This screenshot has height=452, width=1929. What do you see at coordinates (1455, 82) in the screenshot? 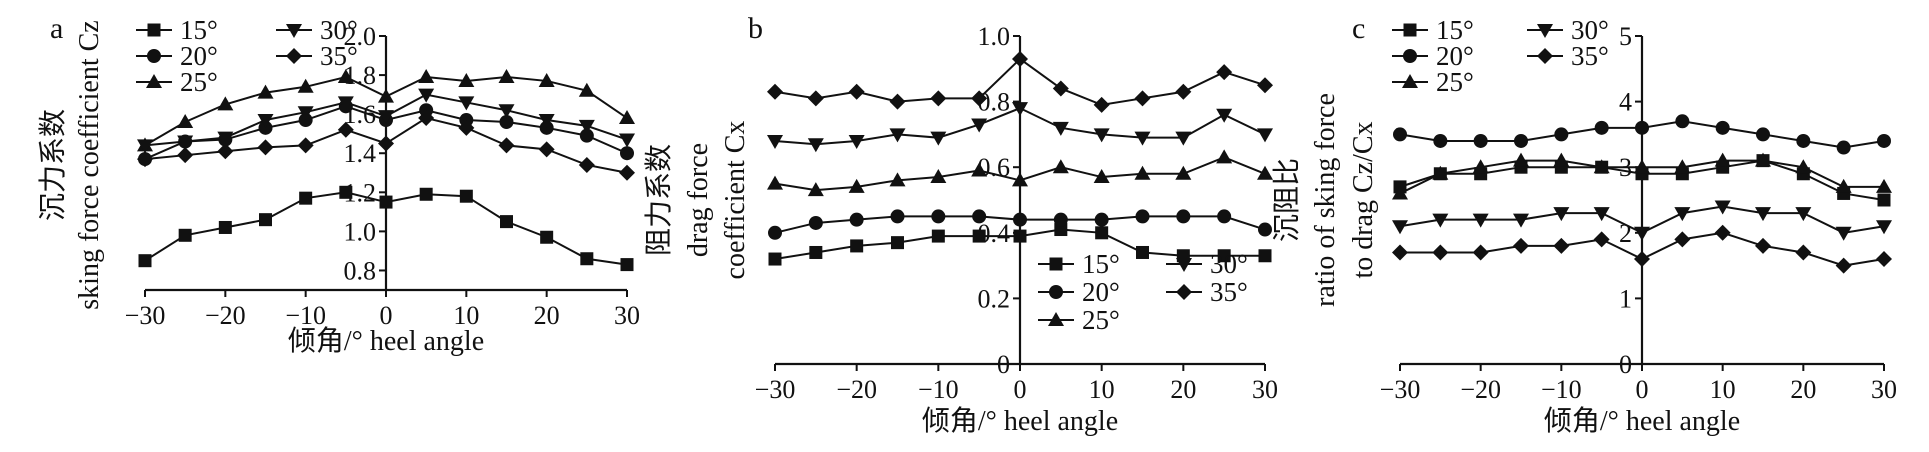
I see `legend-label: 25°` at bounding box center [1455, 82].